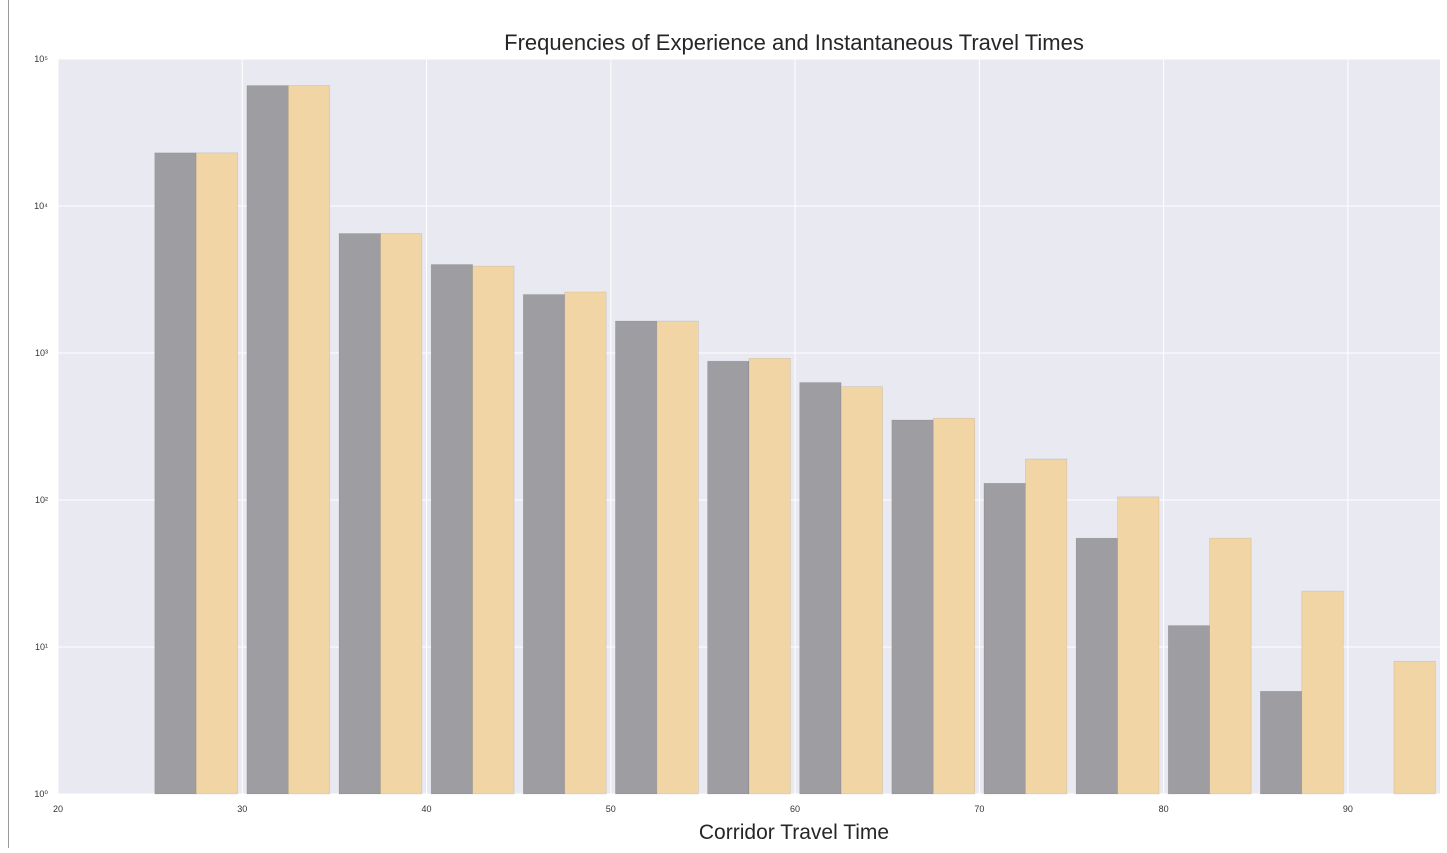  I want to click on y-tick-label: 10³, so click(41, 353).